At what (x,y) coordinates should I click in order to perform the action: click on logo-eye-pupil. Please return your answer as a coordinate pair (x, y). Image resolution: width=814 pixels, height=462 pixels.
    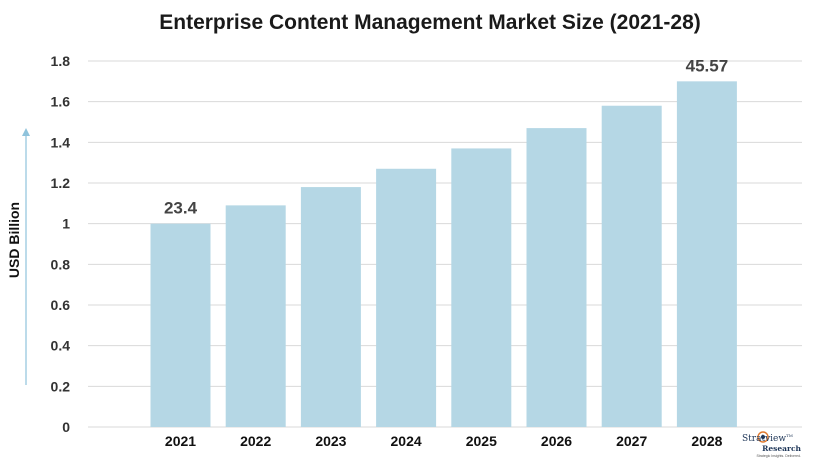
    Looking at the image, I should click on (763, 437).